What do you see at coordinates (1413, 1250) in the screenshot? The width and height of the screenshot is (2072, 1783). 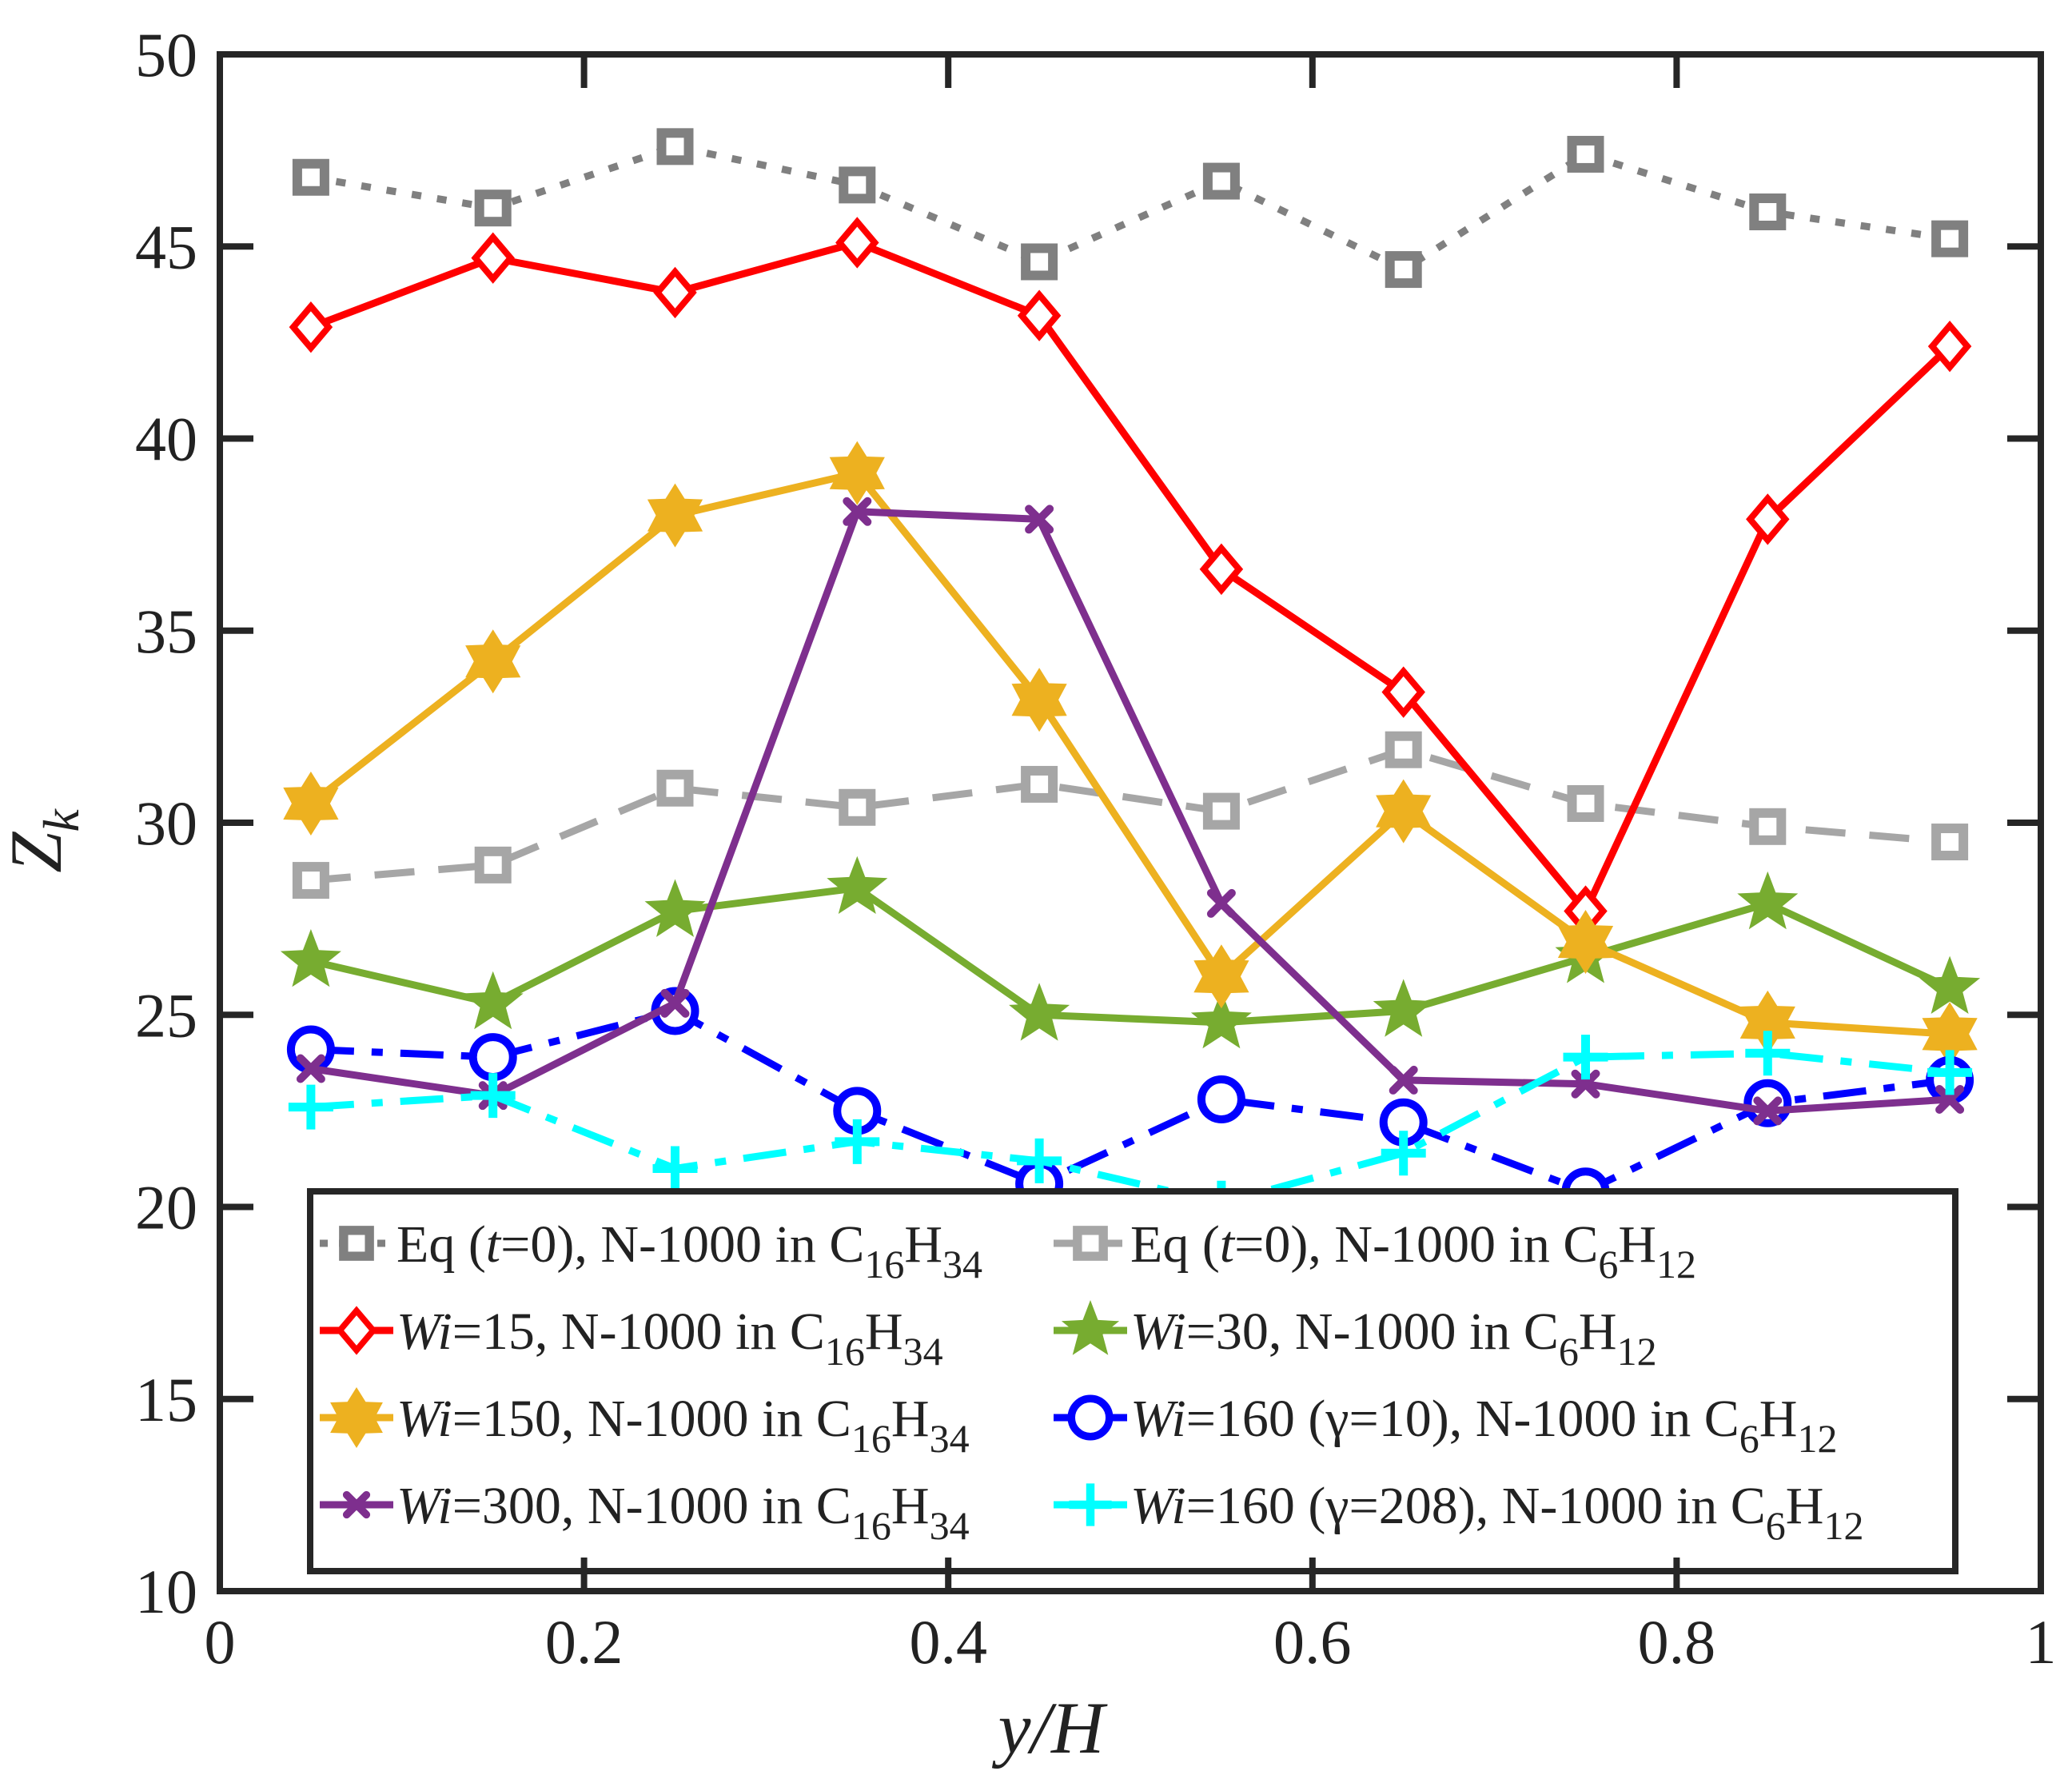 I see `legend-label: Eq (t=0), N-1000 in C6H12` at bounding box center [1413, 1250].